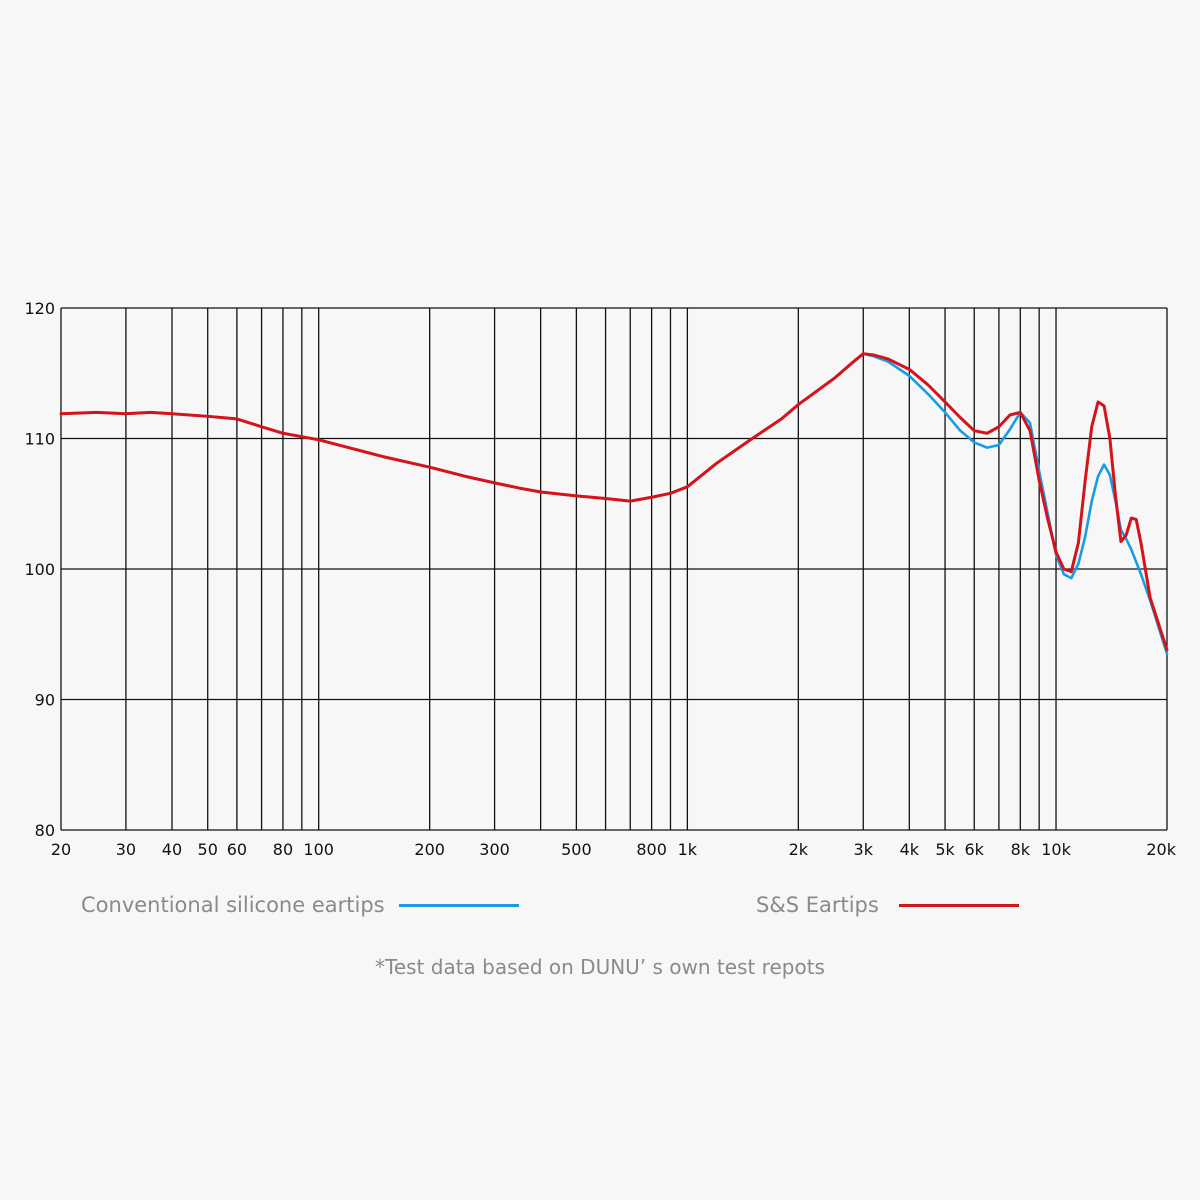  Describe the element at coordinates (172, 849) in the screenshot. I see `x-tick-label-40: 40` at that location.